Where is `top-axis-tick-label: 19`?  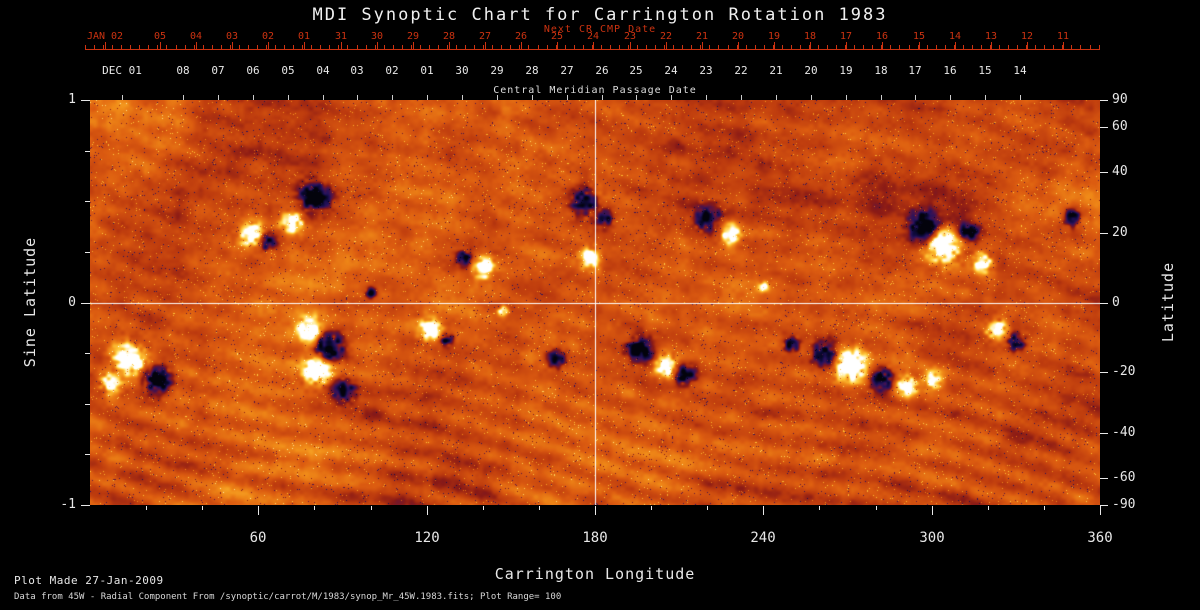 top-axis-tick-label: 19 is located at coordinates (774, 36).